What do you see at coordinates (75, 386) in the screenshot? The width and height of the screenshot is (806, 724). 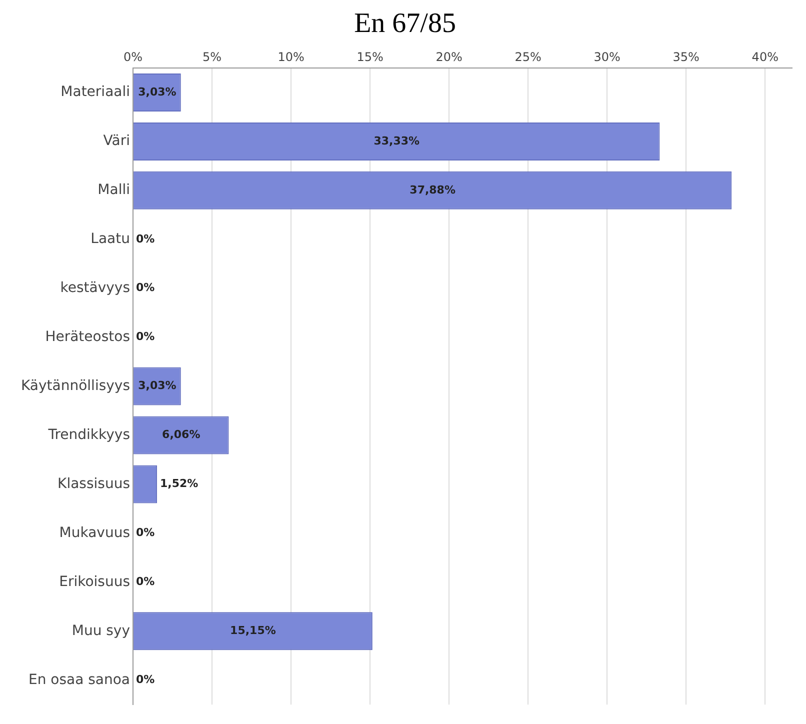 I see `y-tick-label: Käytännöllisyys` at bounding box center [75, 386].